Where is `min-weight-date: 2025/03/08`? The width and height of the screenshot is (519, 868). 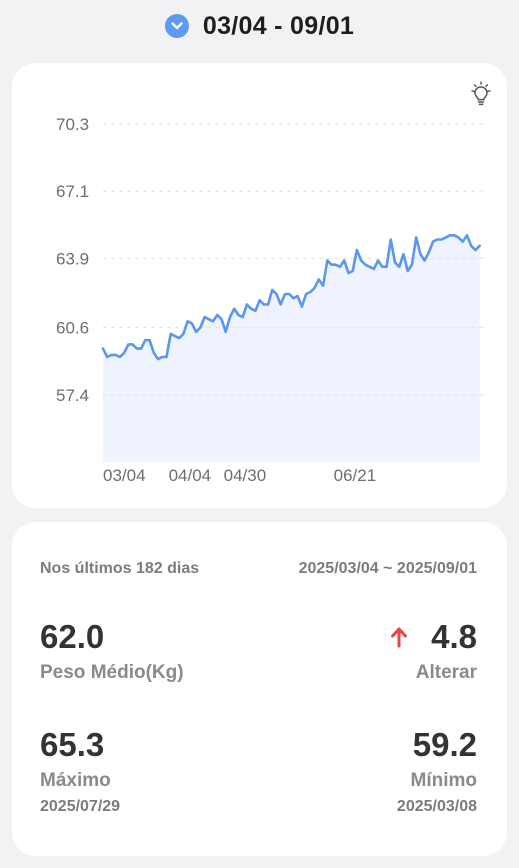
min-weight-date: 2025/03/08 is located at coordinates (436, 806).